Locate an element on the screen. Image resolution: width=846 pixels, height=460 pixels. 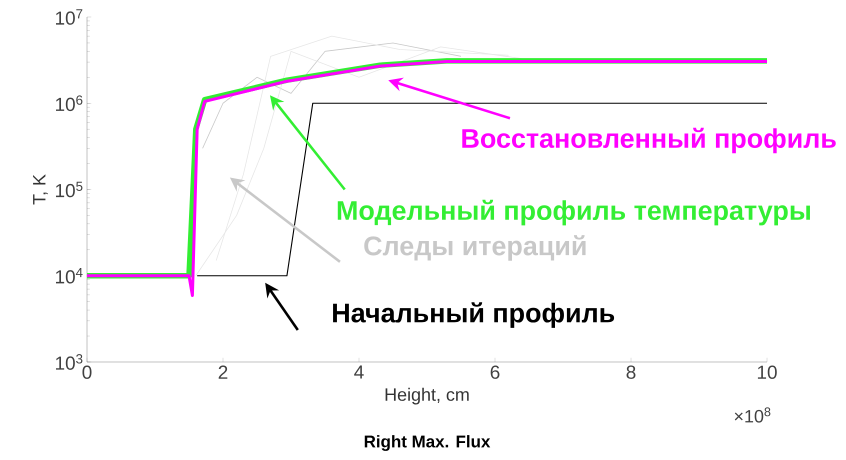
y-tick-label: 10$^{5}$ is located at coordinates (69, 190).